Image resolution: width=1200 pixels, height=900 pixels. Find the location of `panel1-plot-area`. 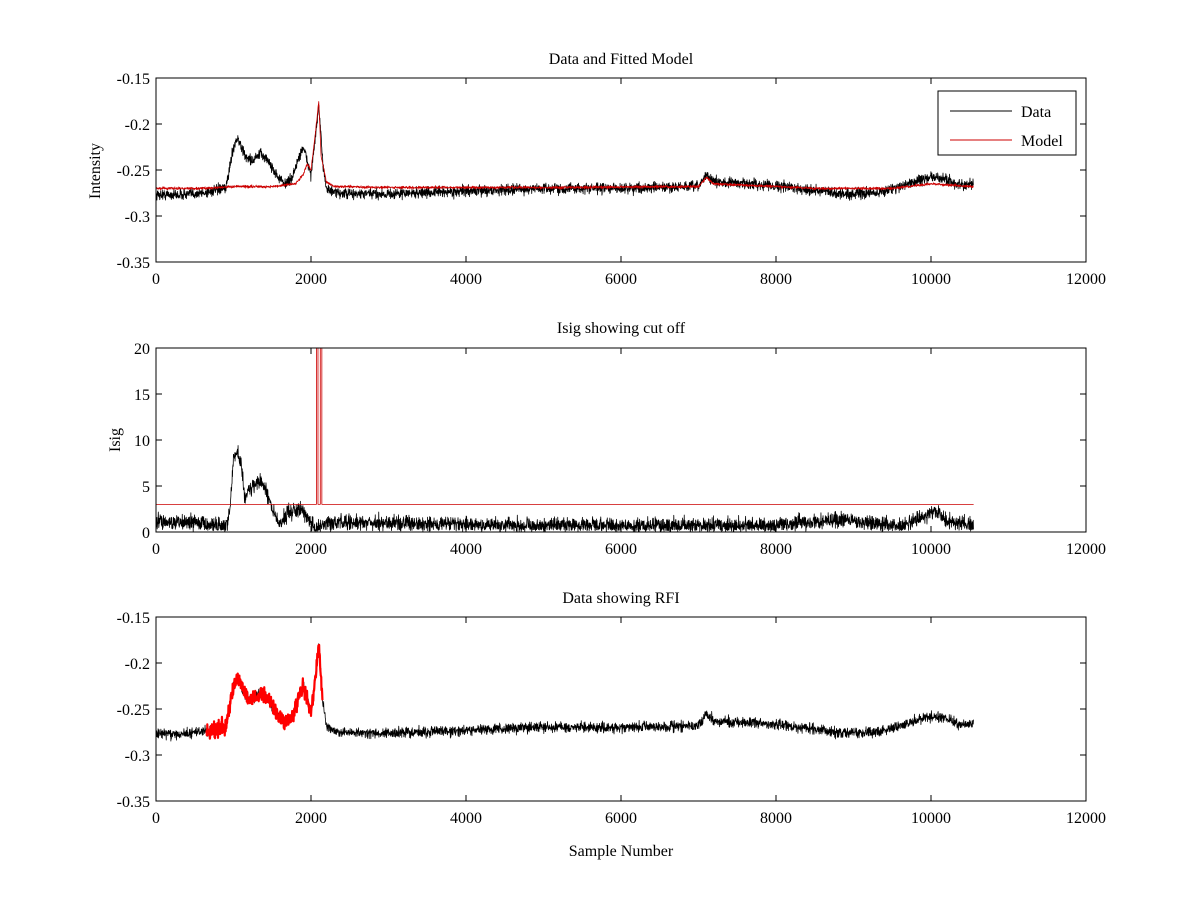

panel1-plot-area is located at coordinates (565, 151).